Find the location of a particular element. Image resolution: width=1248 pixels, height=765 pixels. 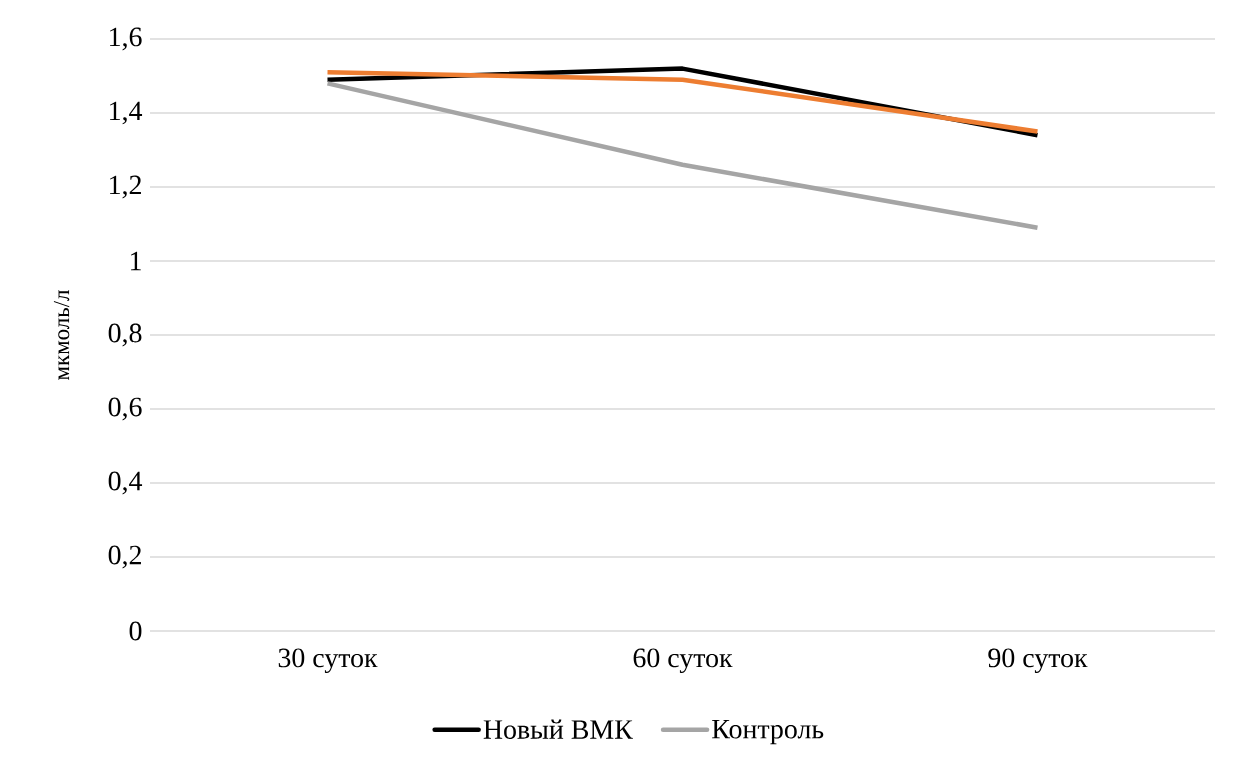

y-axis-title: мкмоль/л is located at coordinates (61, 335).